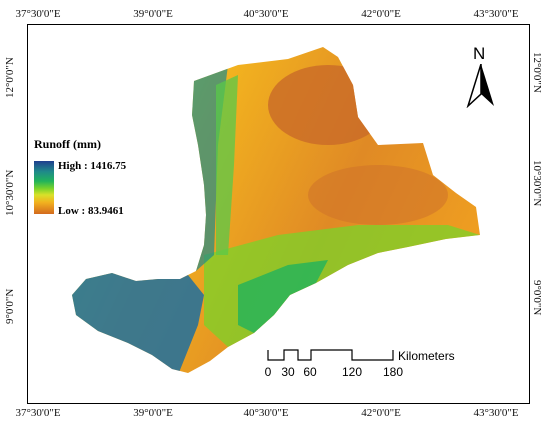 The image size is (560, 433). I want to click on north-arrow-icon, so click(480, 86).